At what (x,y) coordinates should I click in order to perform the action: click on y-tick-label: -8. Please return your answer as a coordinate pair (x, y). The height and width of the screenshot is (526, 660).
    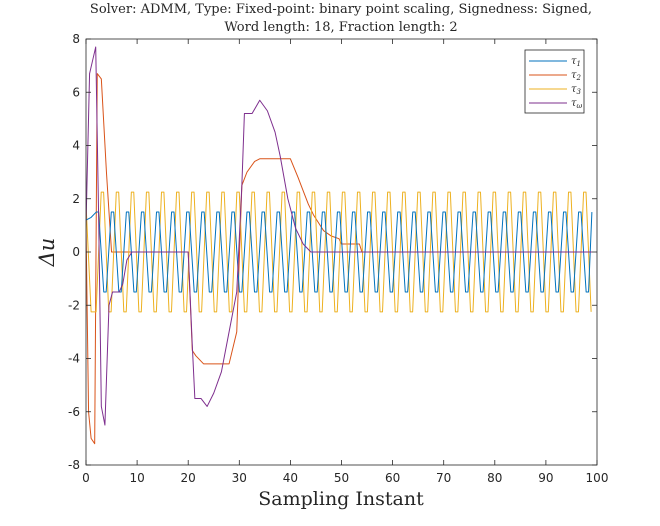
    Looking at the image, I should click on (74, 465).